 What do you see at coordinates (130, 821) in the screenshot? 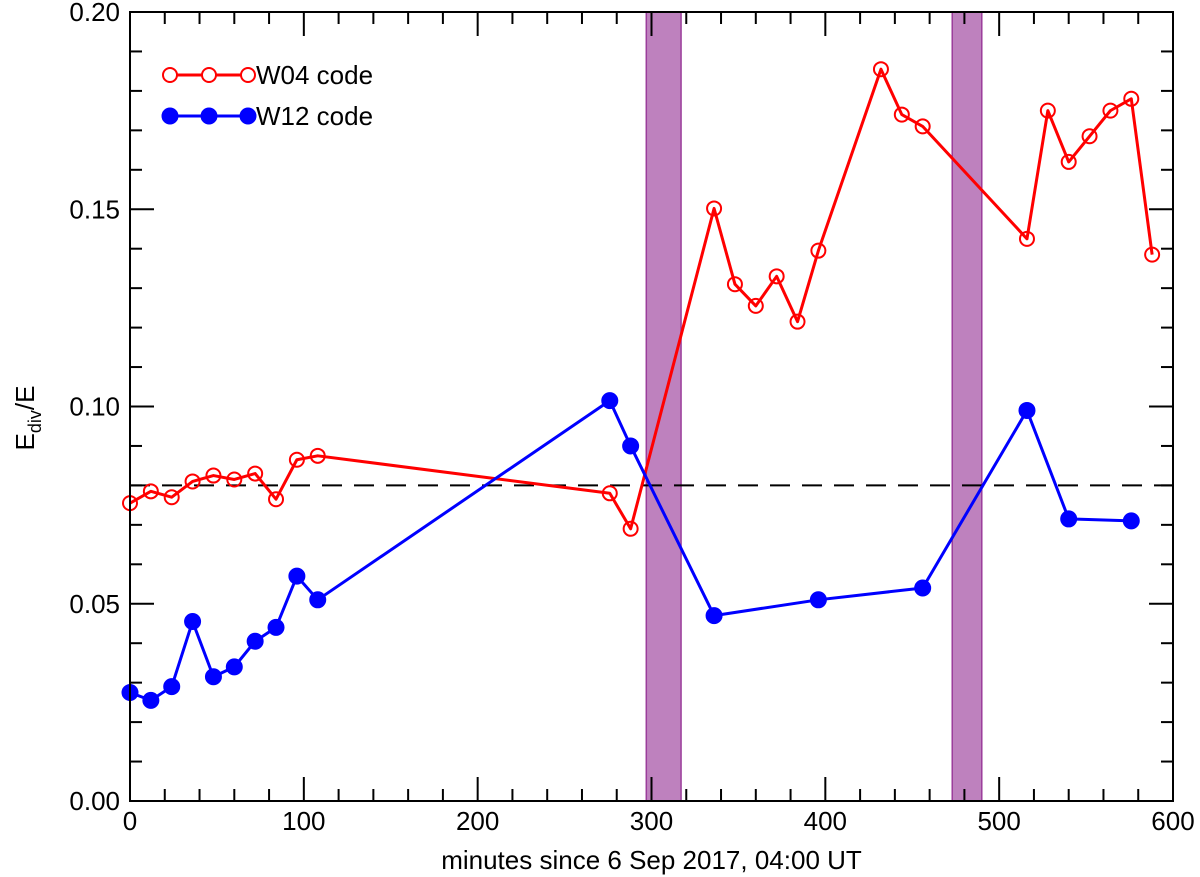
I see `x-tick-label: 0` at bounding box center [130, 821].